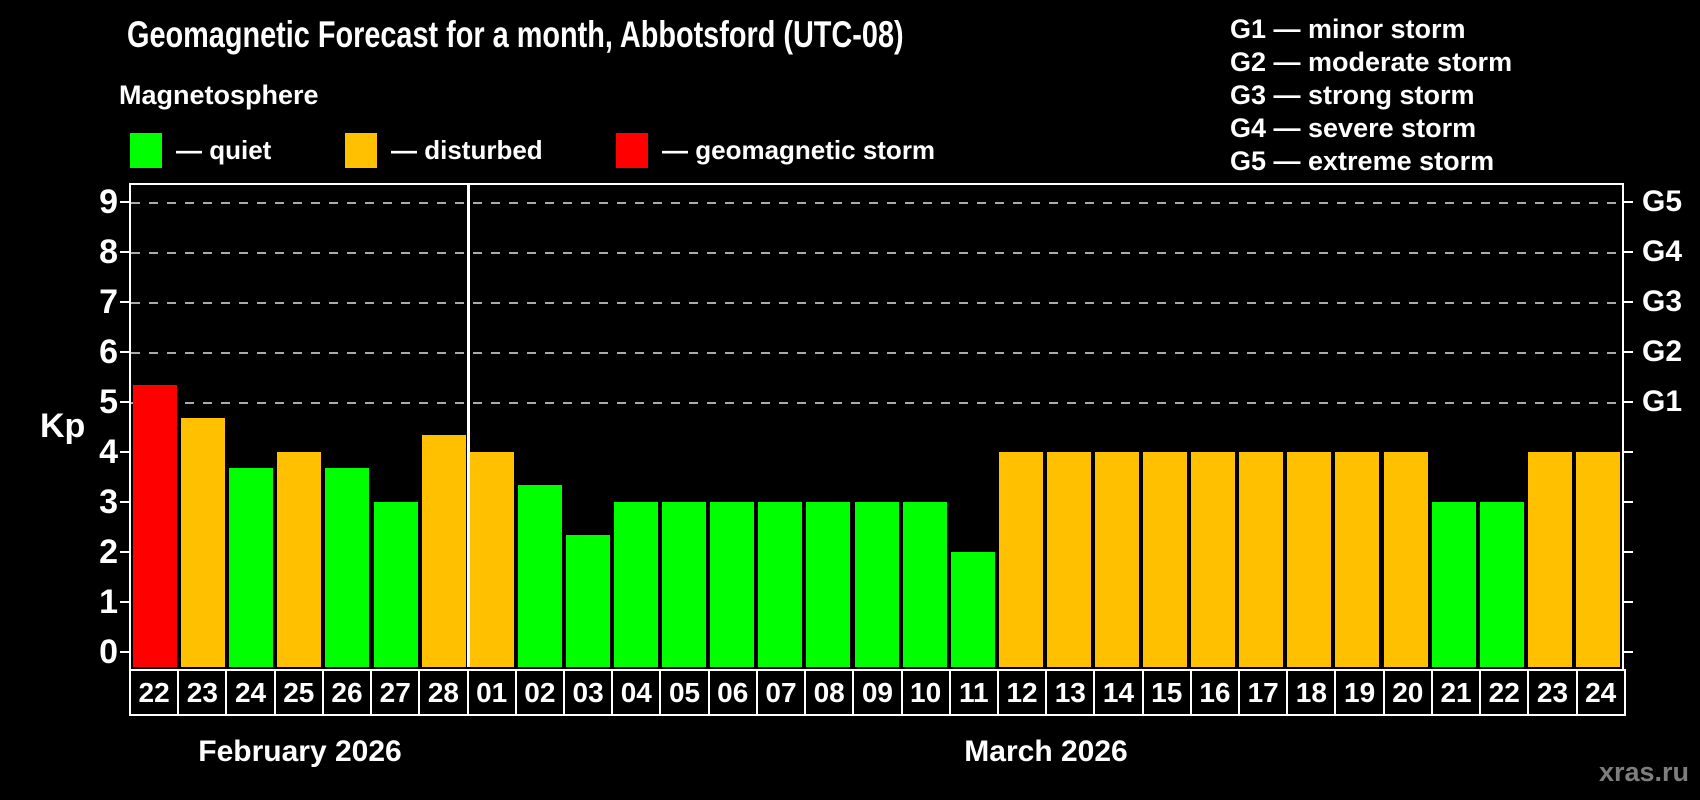 The height and width of the screenshot is (800, 1700). Describe the element at coordinates (108, 302) in the screenshot. I see `y-tick-label-7: 7` at that location.